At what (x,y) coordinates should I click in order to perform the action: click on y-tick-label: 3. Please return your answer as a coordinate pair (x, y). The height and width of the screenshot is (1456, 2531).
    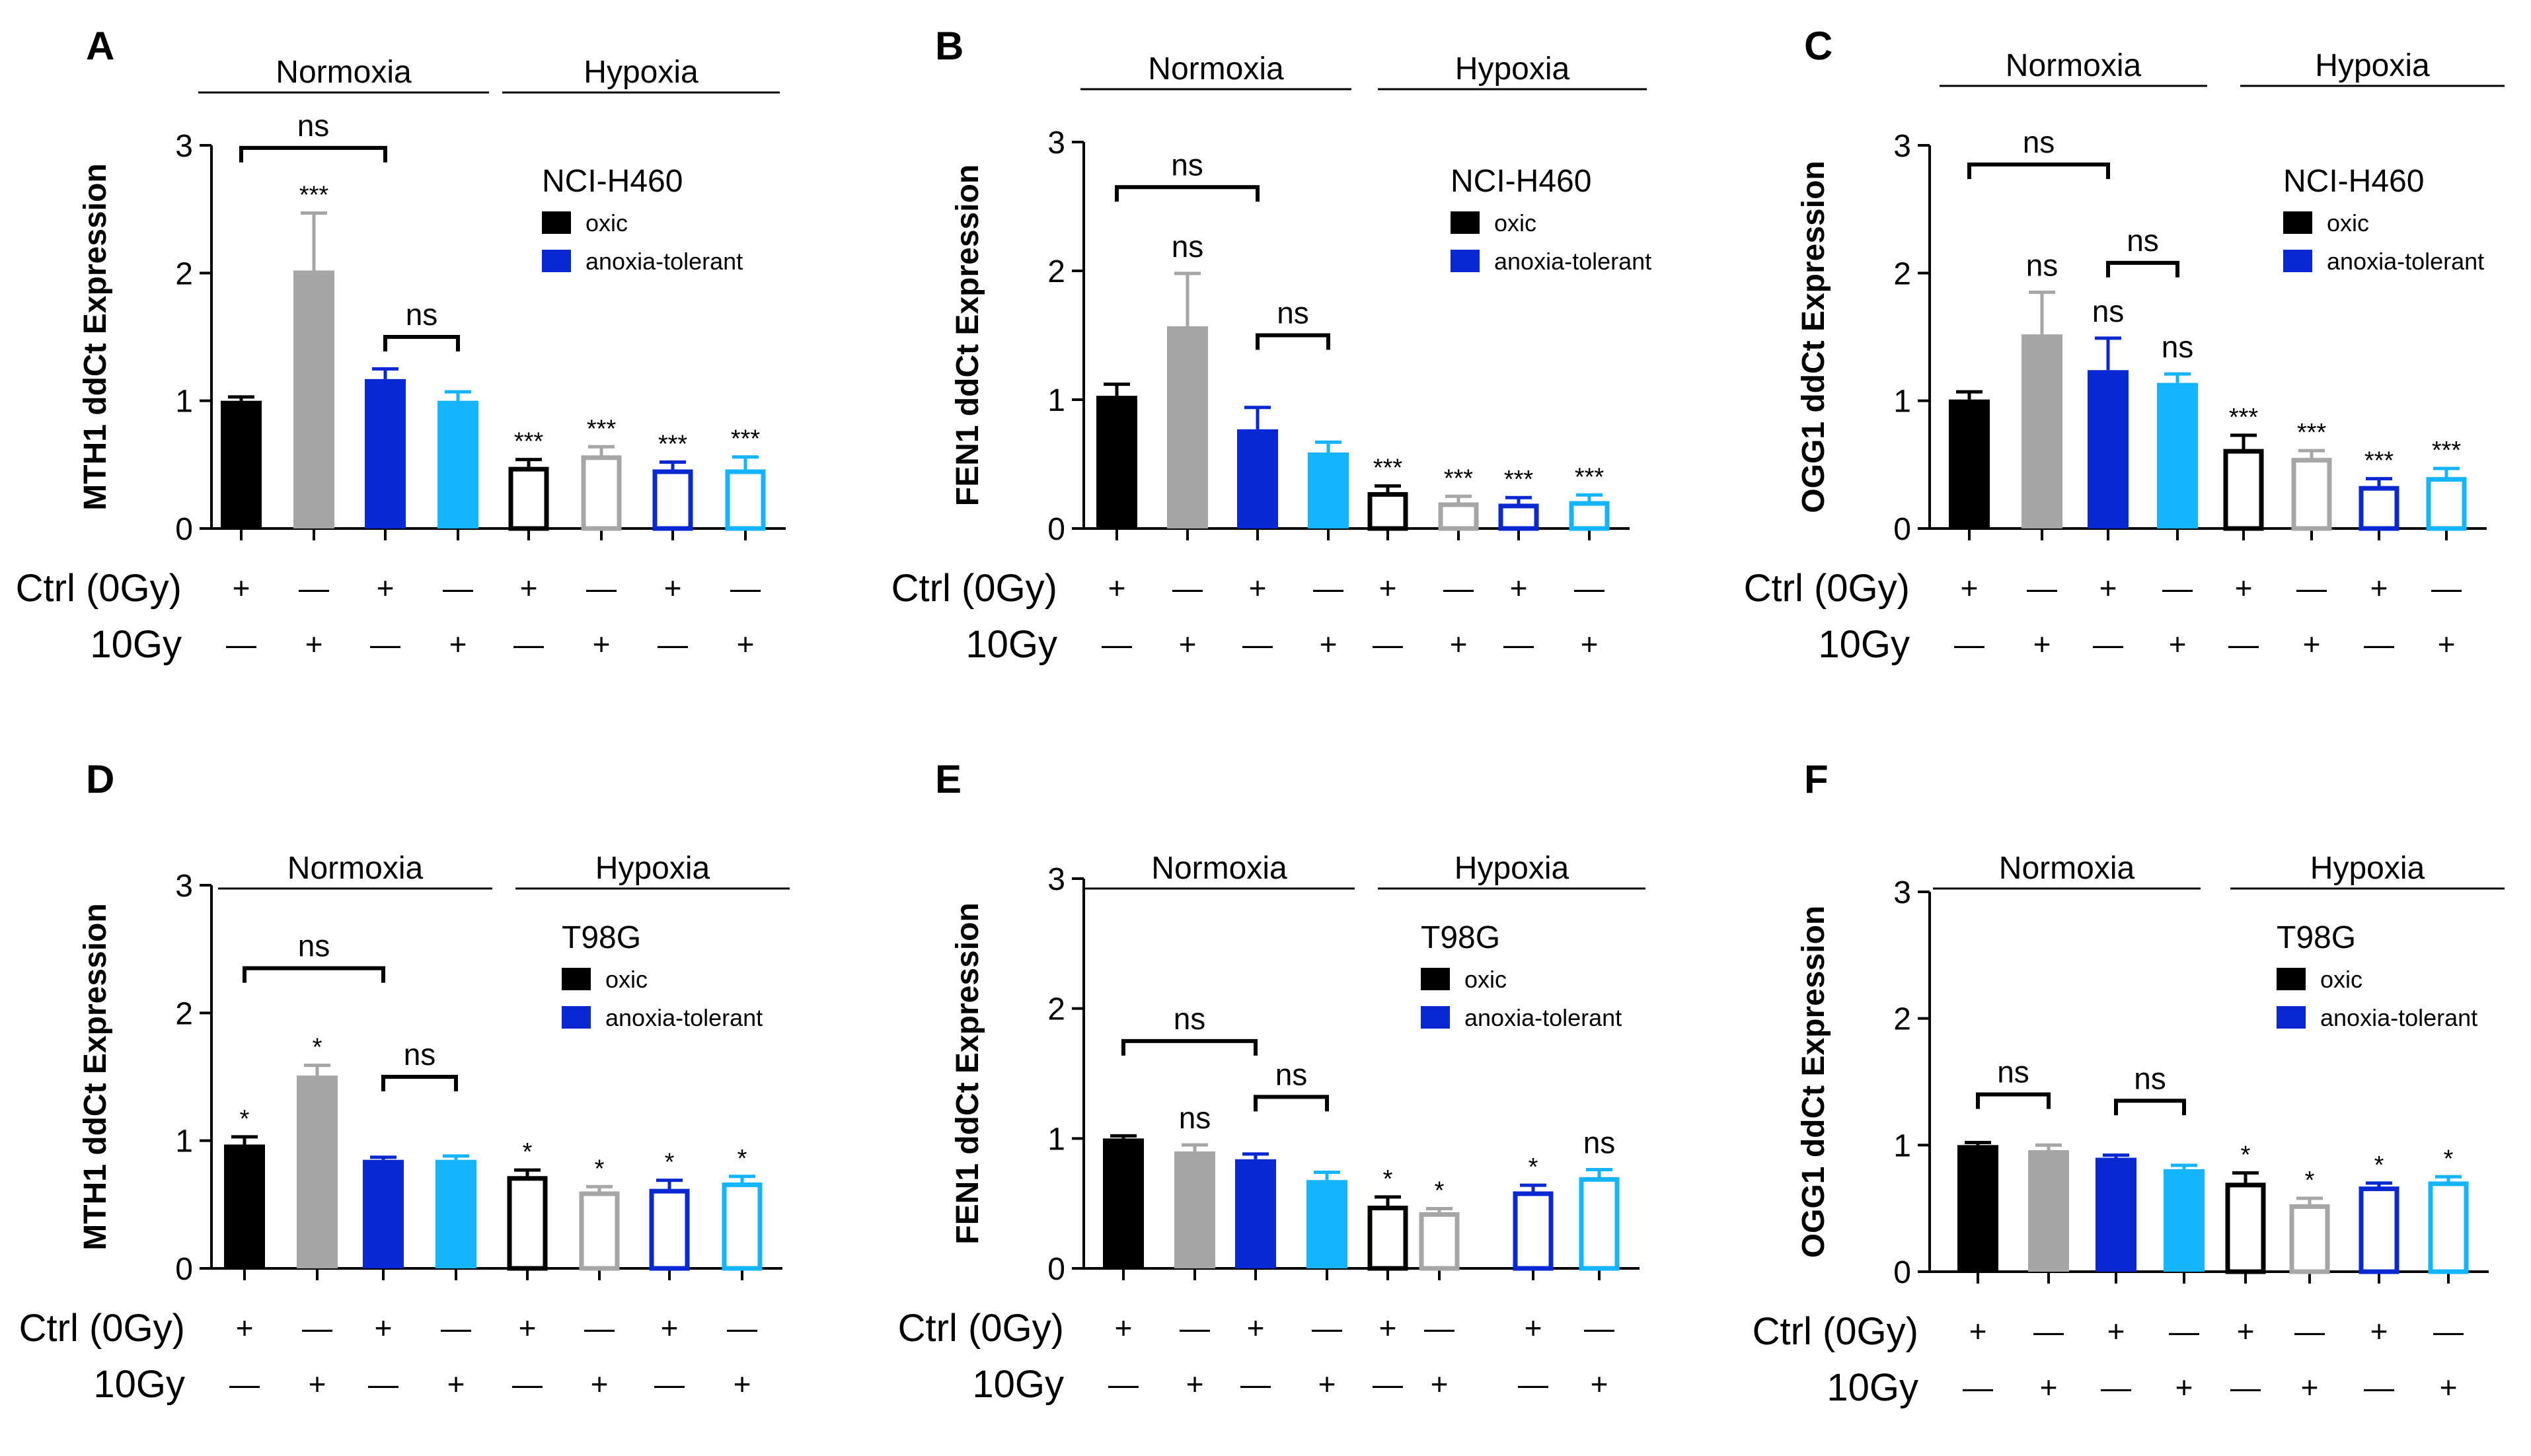
    Looking at the image, I should click on (184, 146).